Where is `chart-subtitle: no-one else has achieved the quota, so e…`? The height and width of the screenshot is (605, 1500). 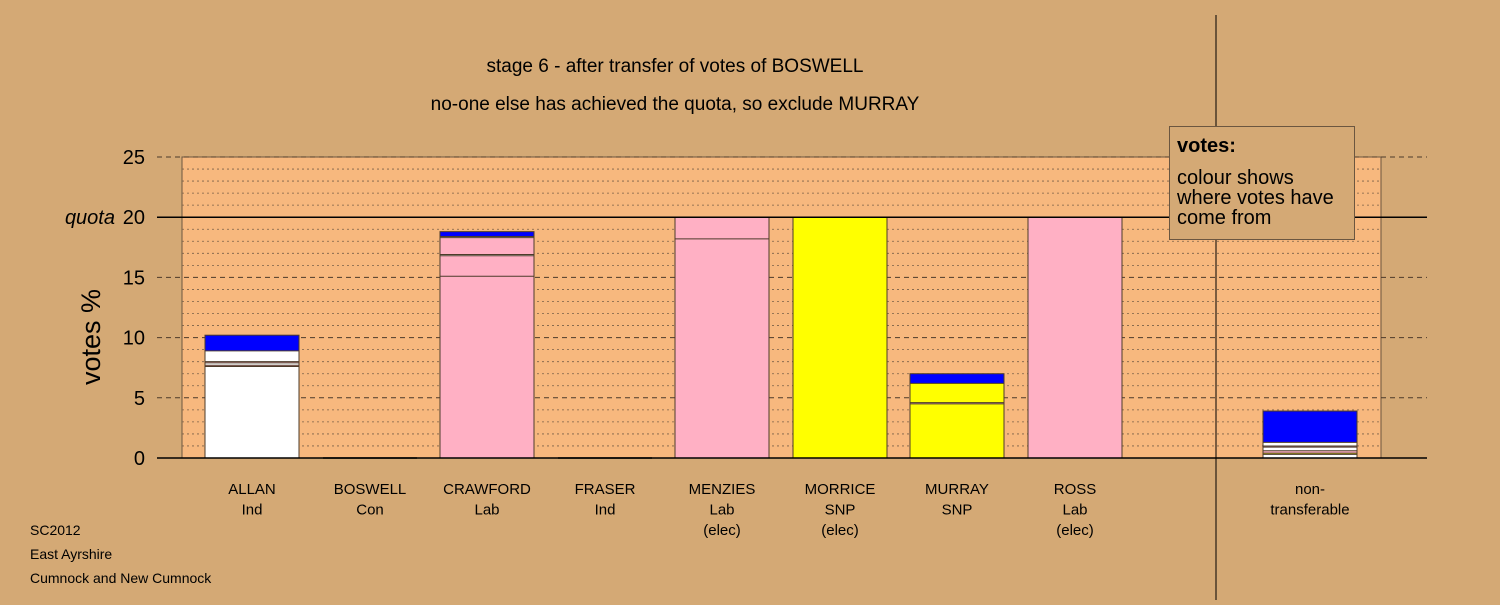 chart-subtitle: no-one else has achieved the quota, so e… is located at coordinates (675, 104).